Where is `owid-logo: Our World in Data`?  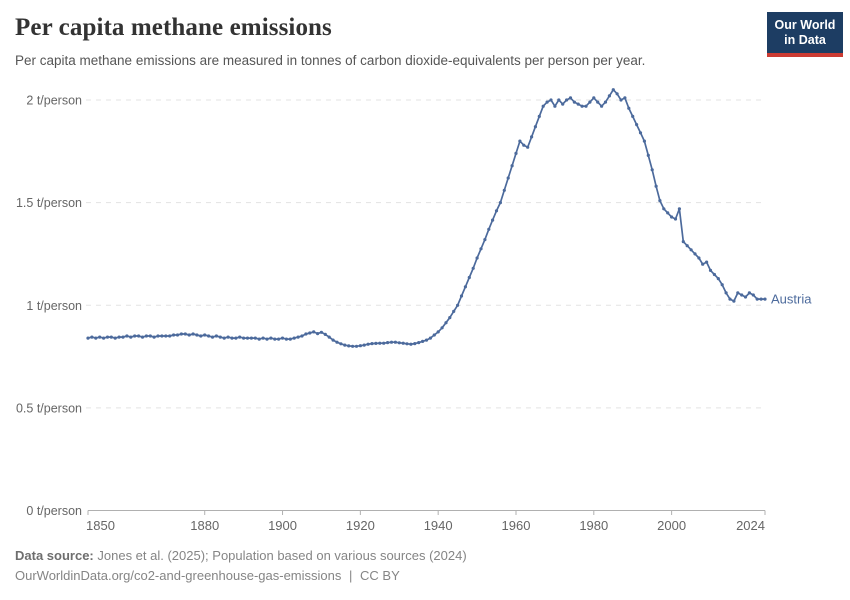 owid-logo: Our World in Data is located at coordinates (805, 34).